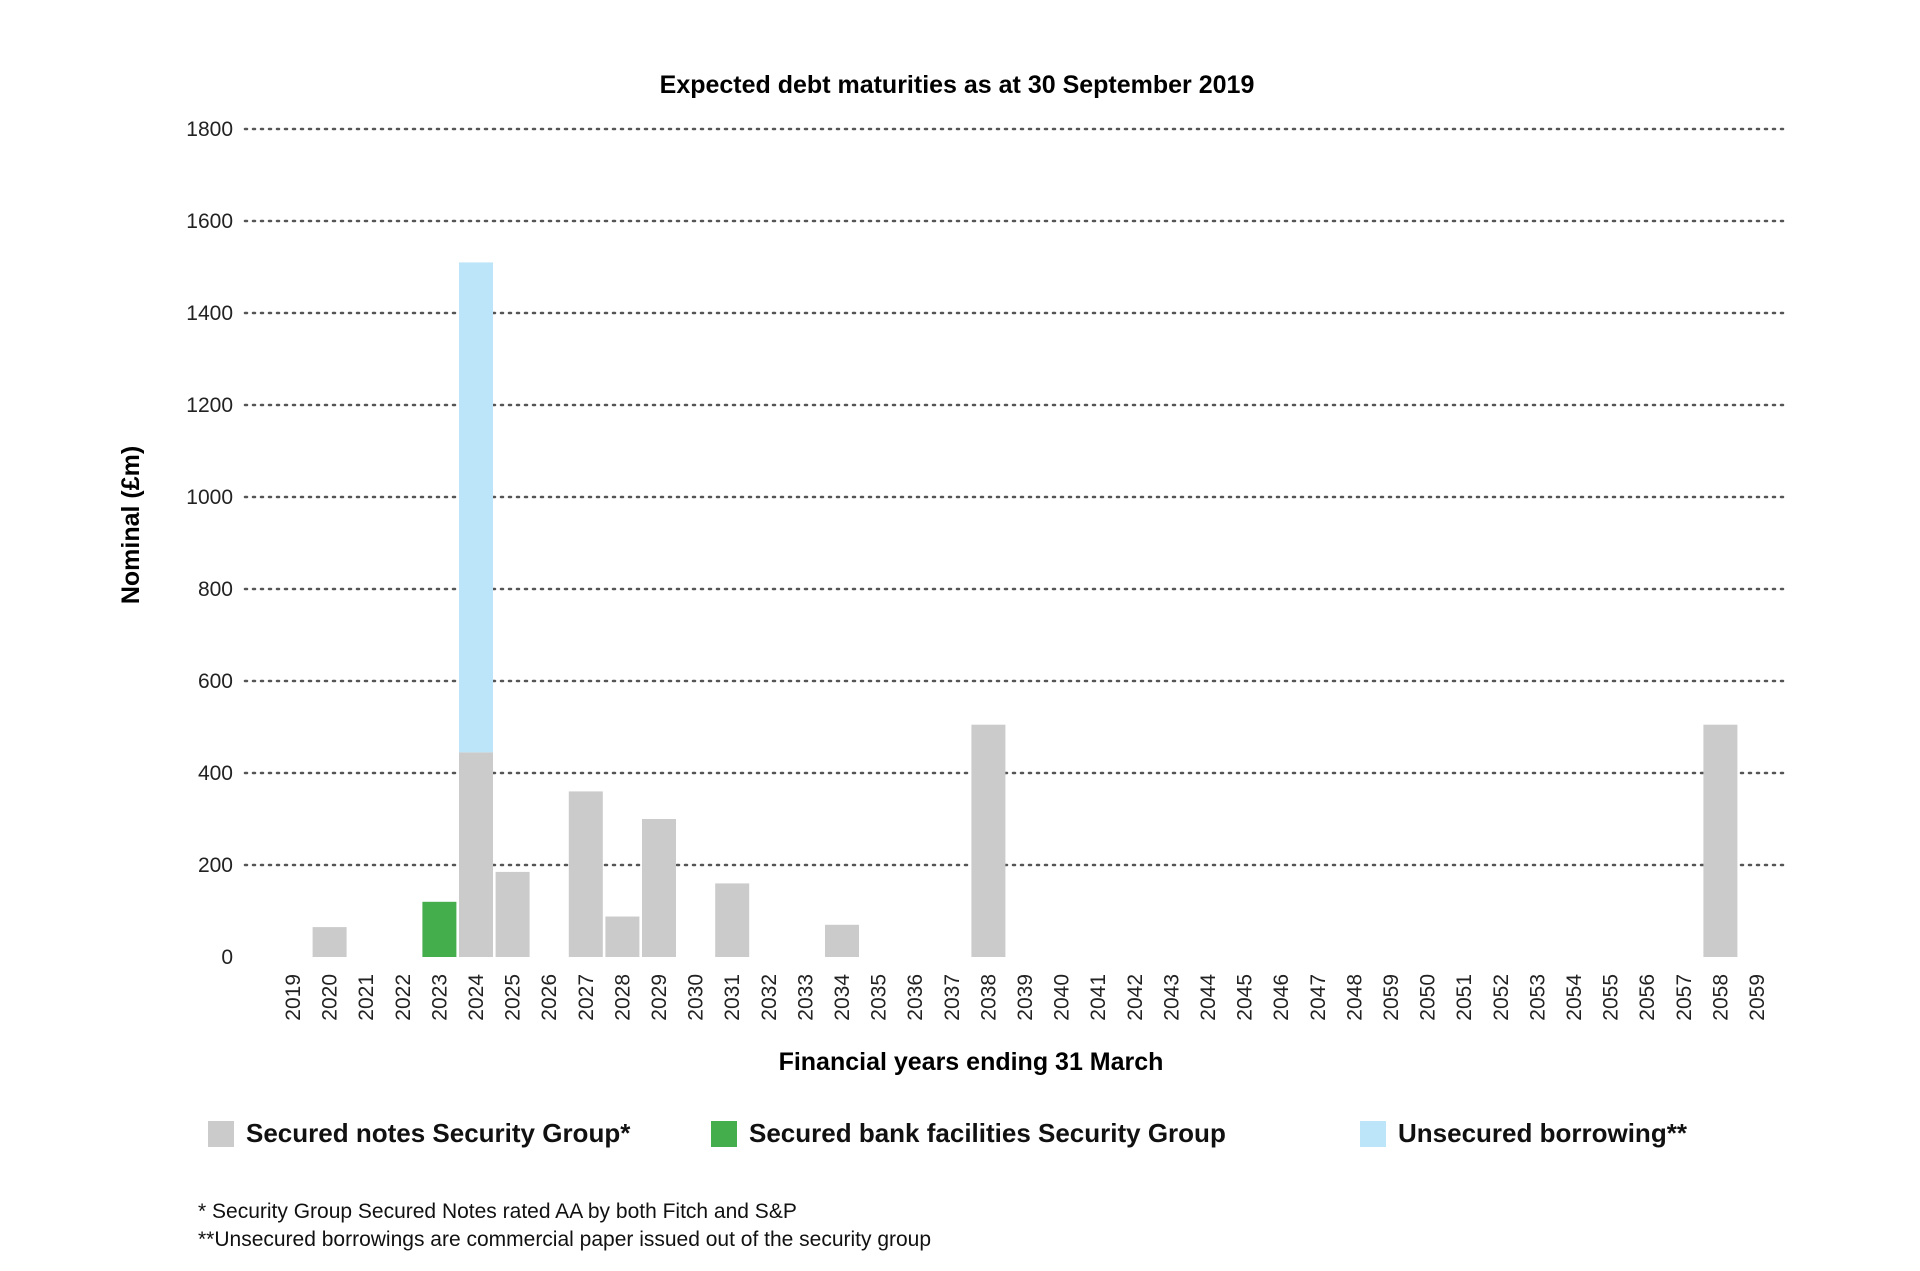  Describe the element at coordinates (1373, 1133) in the screenshot. I see `legend-swatch-unsecured-borrowing` at that location.